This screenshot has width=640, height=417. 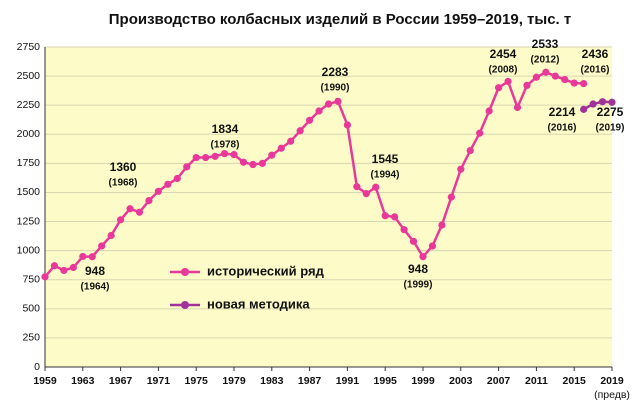 What do you see at coordinates (121, 381) in the screenshot?
I see `x-tick-label: 1967` at bounding box center [121, 381].